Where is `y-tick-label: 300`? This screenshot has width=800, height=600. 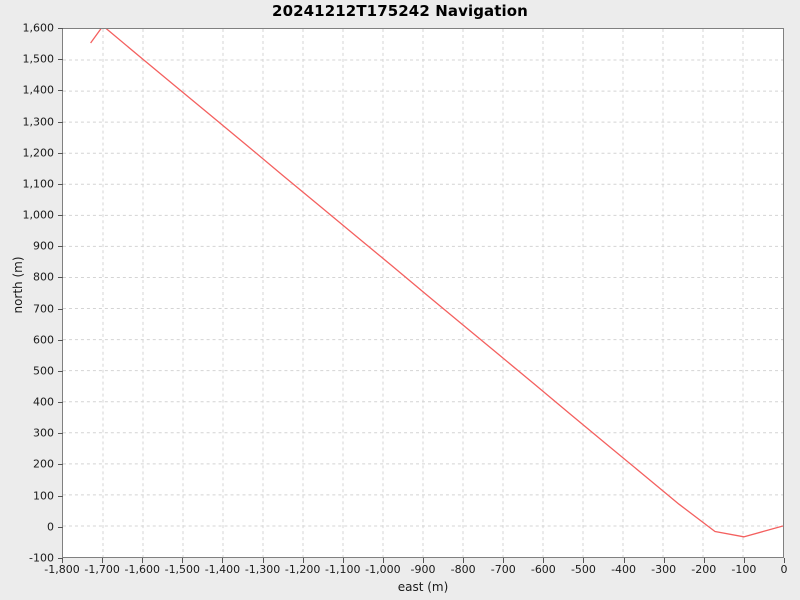 y-tick-label: 300 is located at coordinates (43, 433).